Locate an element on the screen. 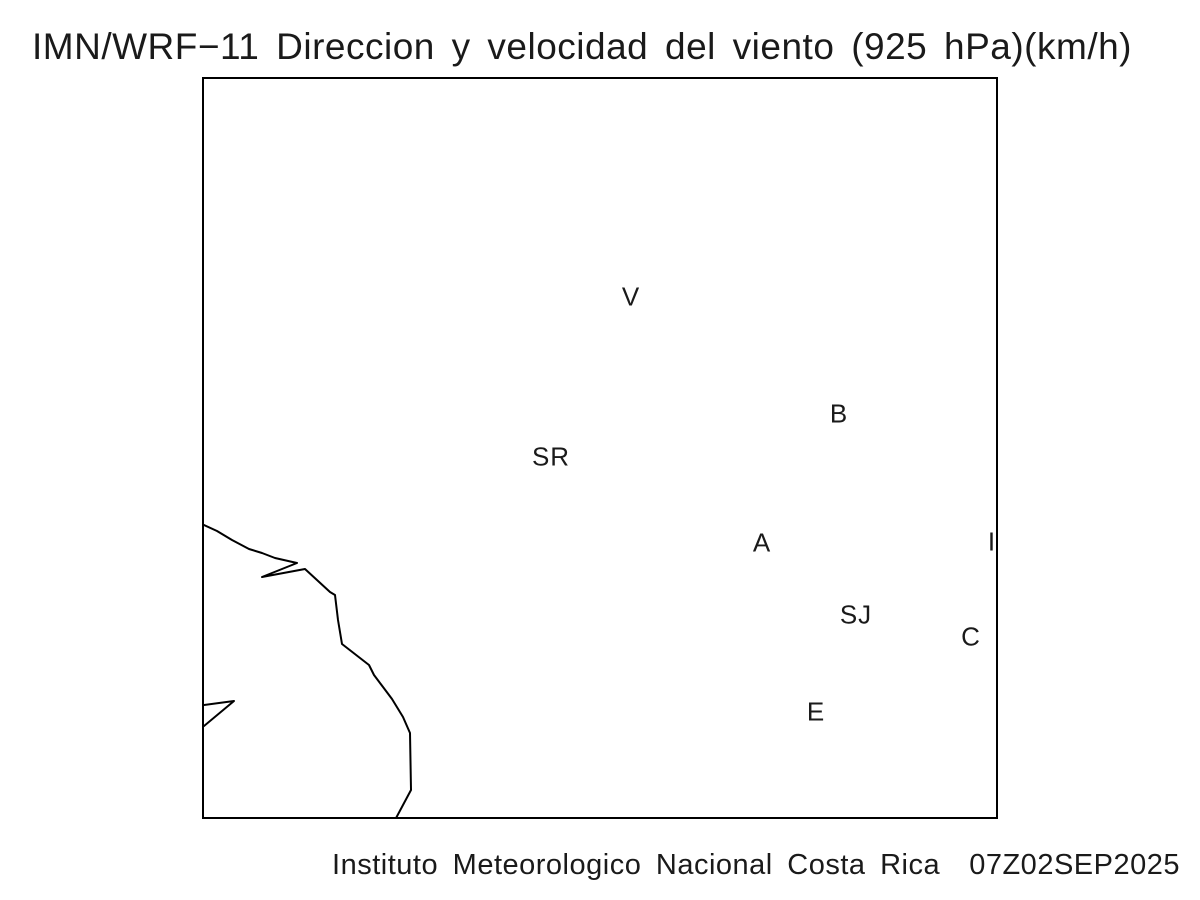 The image size is (1200, 900). coastline-path is located at coordinates (308, 670).